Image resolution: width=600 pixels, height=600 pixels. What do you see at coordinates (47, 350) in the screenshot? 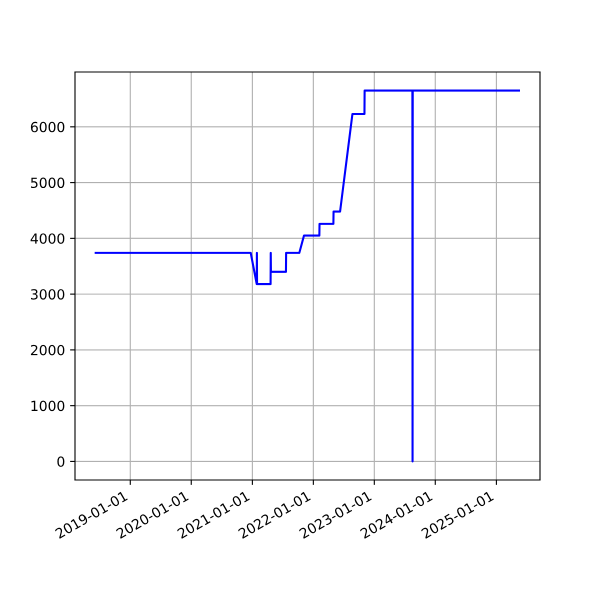
I see `y-tick-label: 2000` at bounding box center [47, 350].